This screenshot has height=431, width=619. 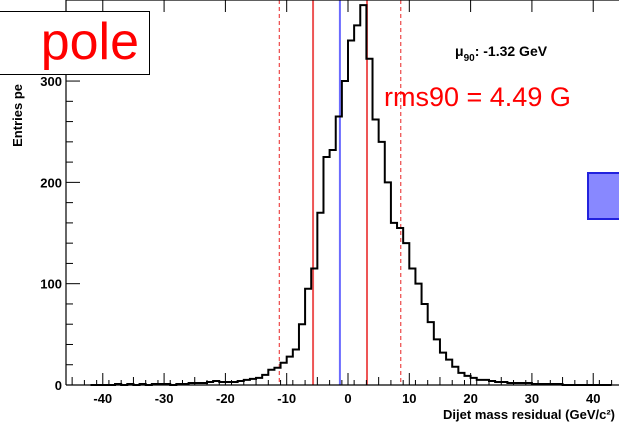 I want to click on overlay-title-box: pole, so click(x=75, y=43).